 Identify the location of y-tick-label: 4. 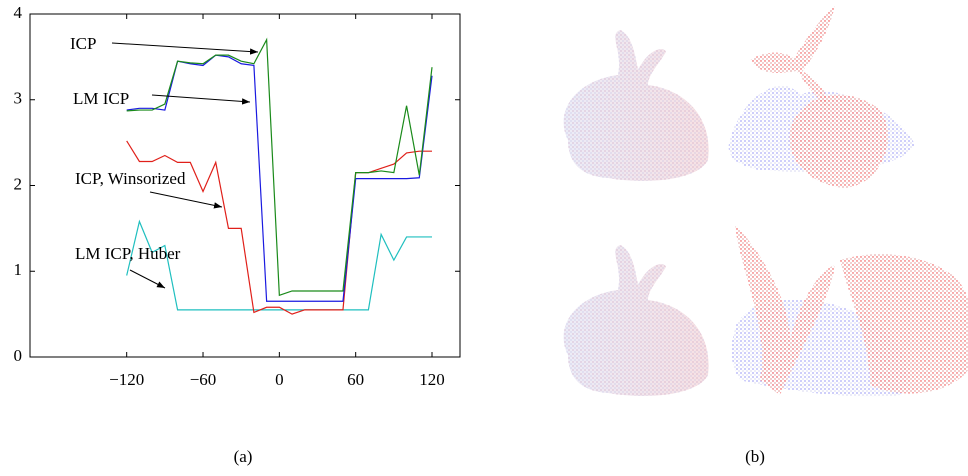
(18, 12).